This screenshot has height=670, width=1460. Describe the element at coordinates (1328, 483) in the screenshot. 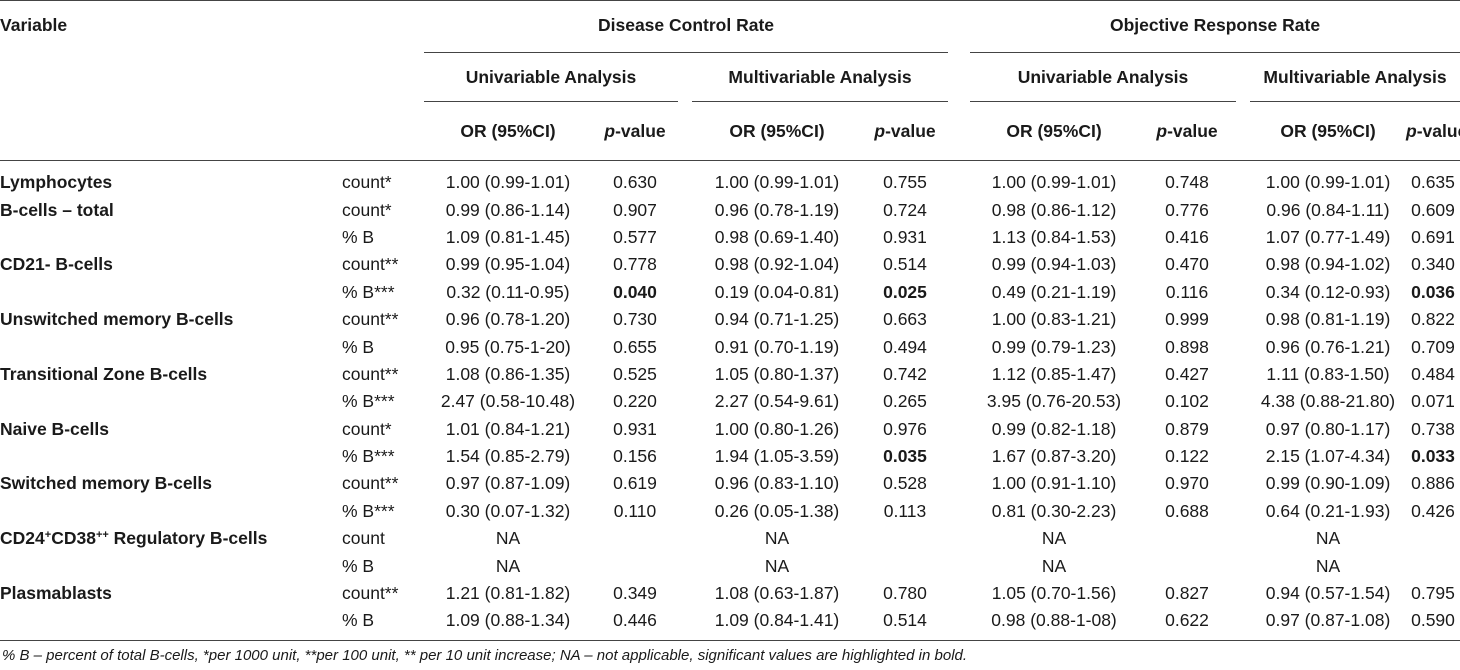

I see `or-value: 0.99 (0.90-1.09)` at that location.